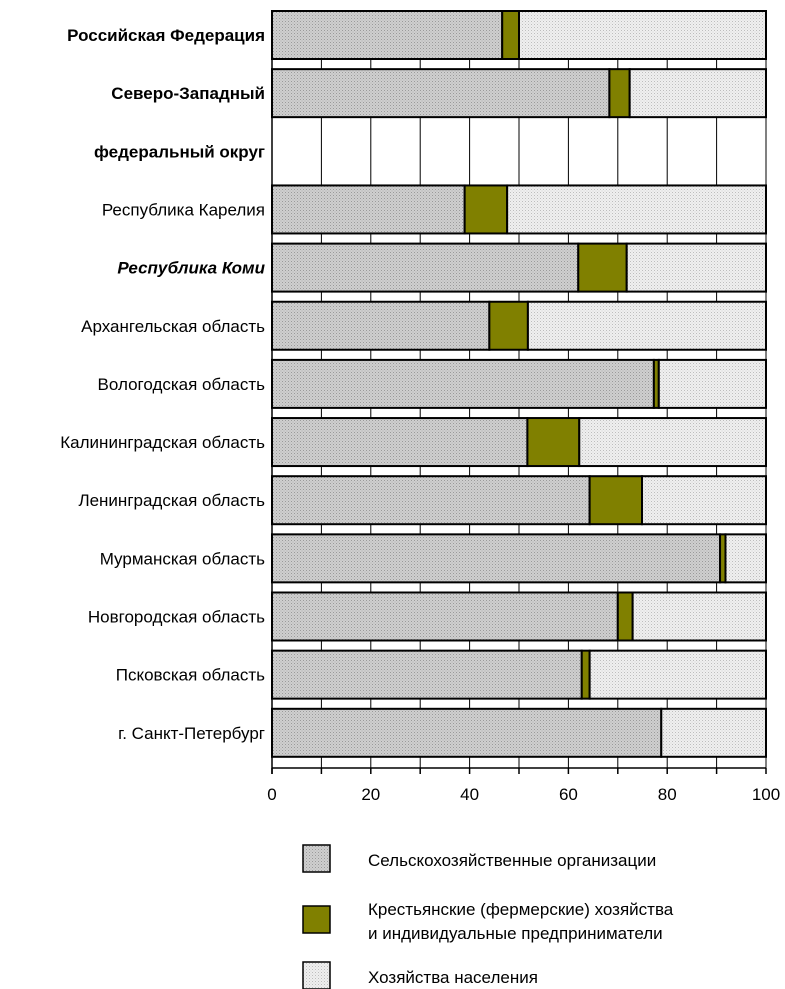 The image size is (785, 989). Describe the element at coordinates (766, 794) in the screenshot. I see `x-tick-label-100: 100` at that location.